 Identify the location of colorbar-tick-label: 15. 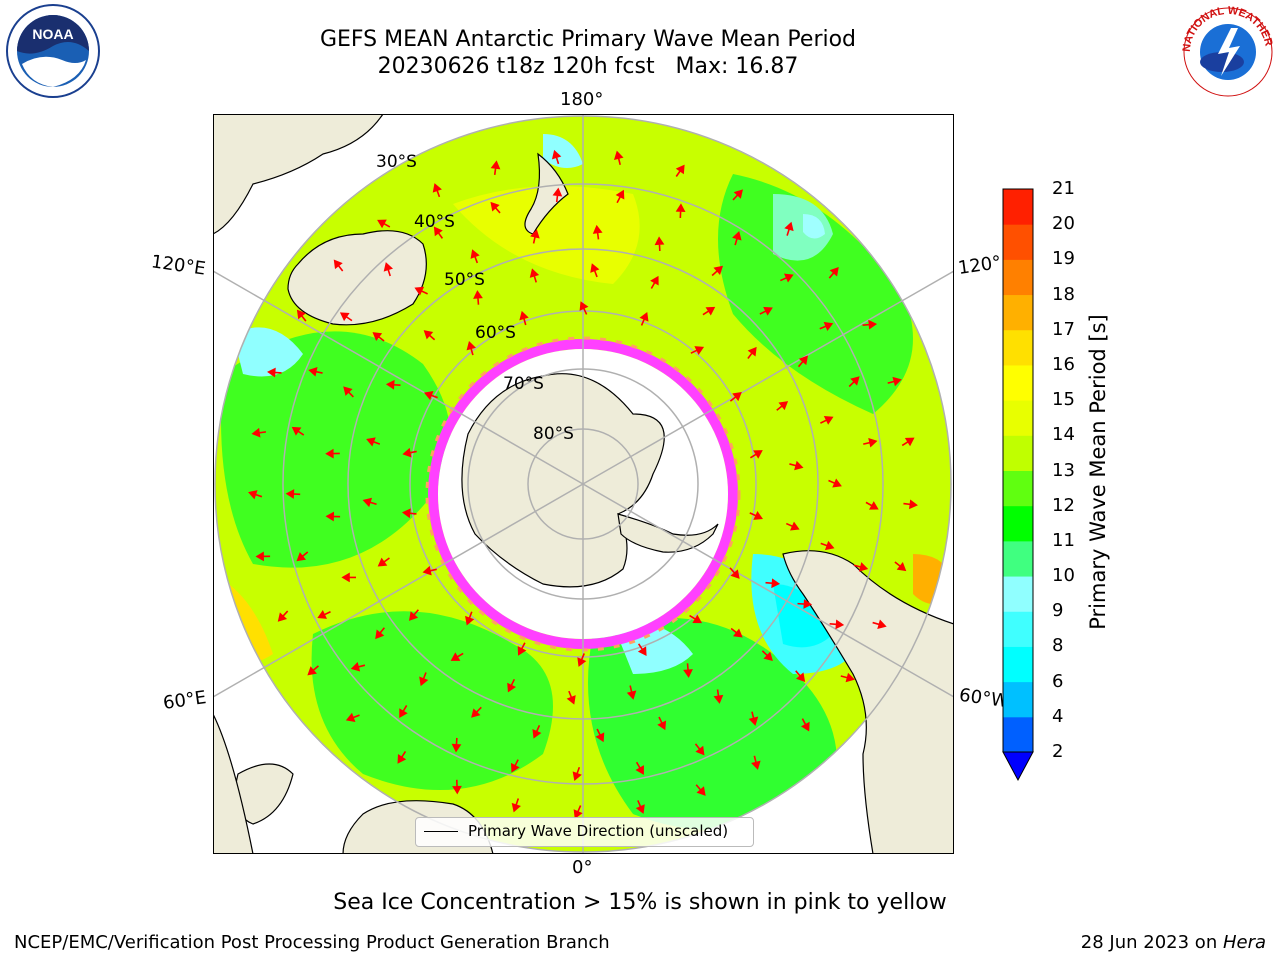
(1063, 400).